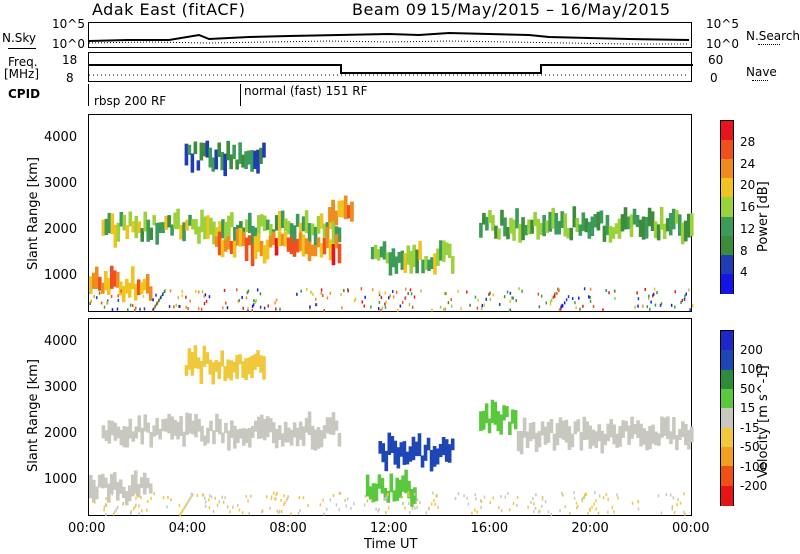 This screenshot has width=800, height=554. I want to click on velocity-colorbar-label: Velocity [m s^-1], so click(763, 421).